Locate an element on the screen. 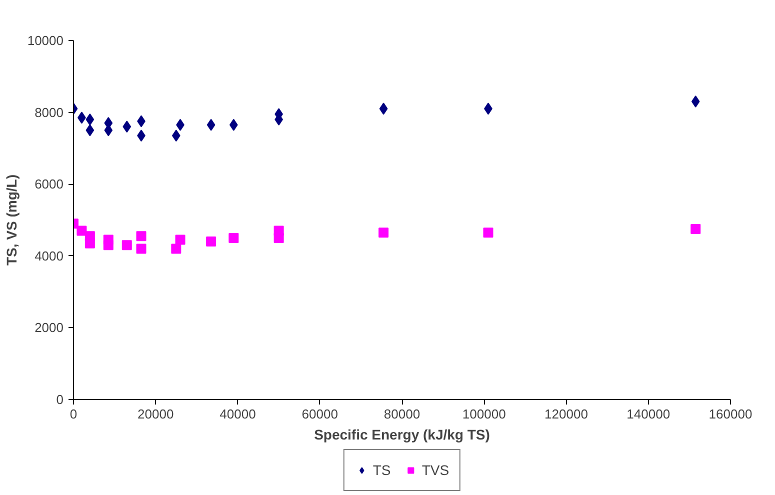 The height and width of the screenshot is (495, 775). x-tick-label: 60000 is located at coordinates (320, 414).